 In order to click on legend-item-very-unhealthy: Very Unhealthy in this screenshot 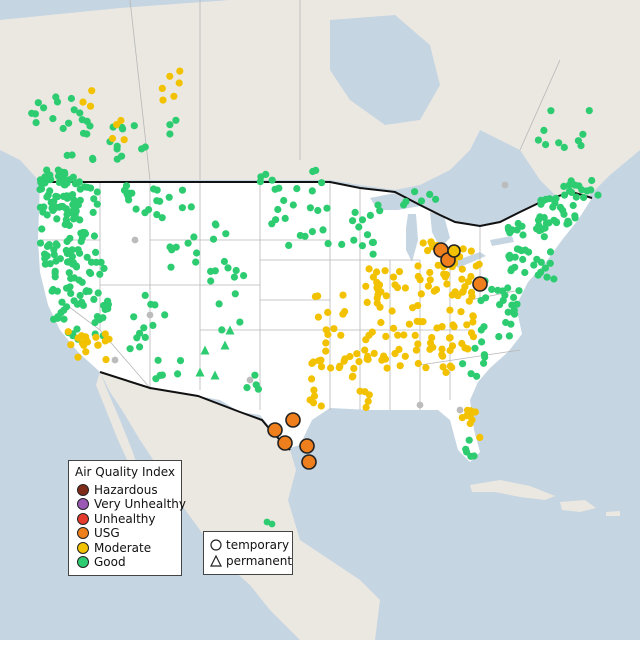, I will do `click(131, 504)`.